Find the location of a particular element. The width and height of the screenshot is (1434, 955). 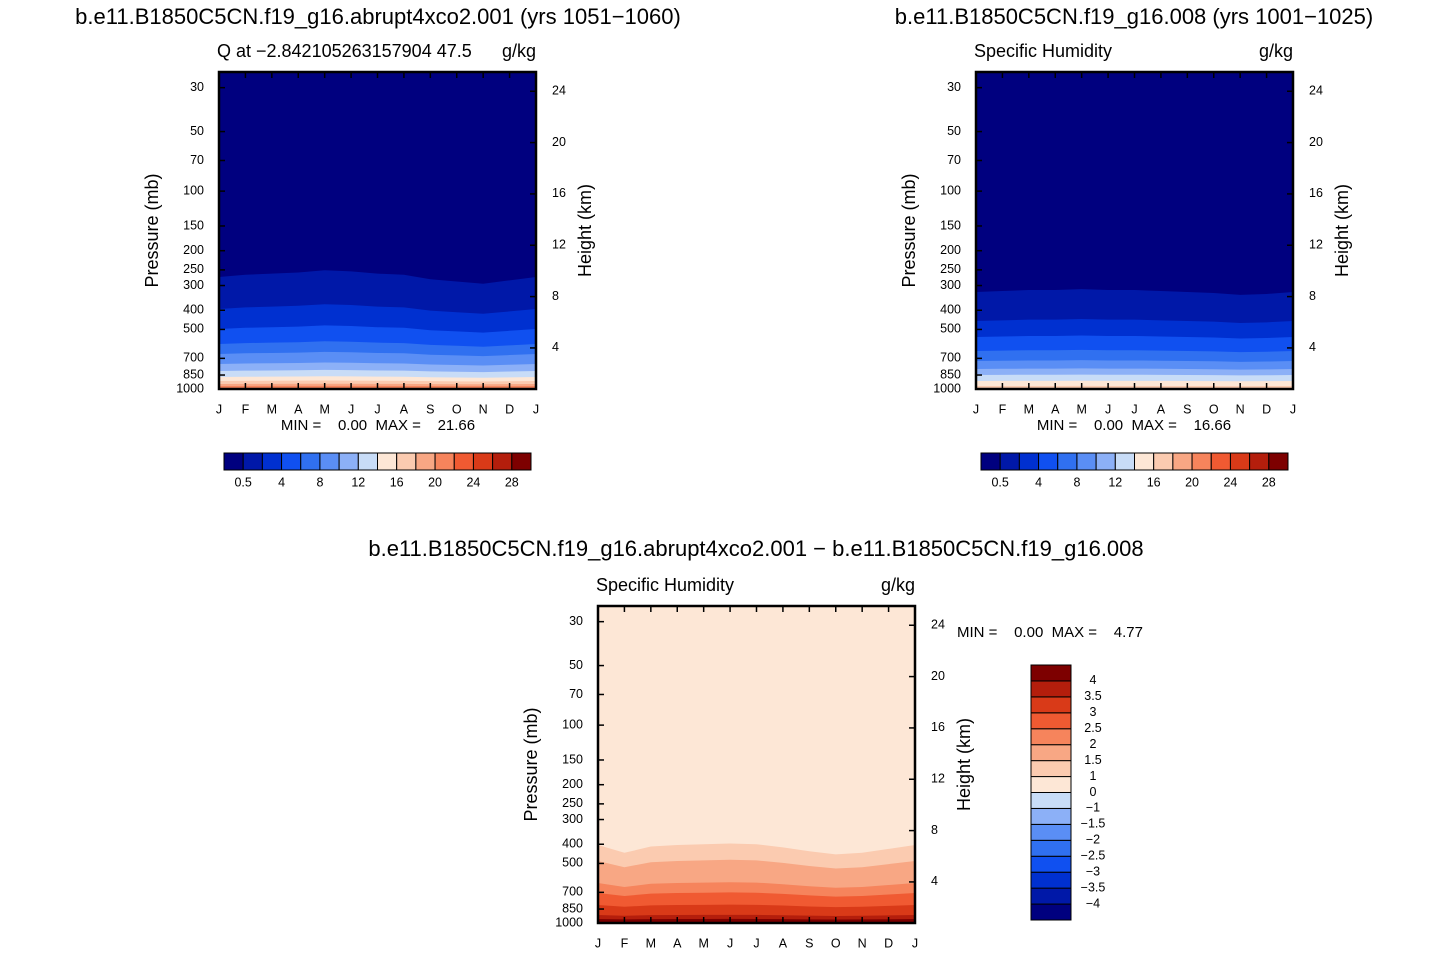

stats: MIN = 0.00 MAX = 21.66 is located at coordinates (378, 425).